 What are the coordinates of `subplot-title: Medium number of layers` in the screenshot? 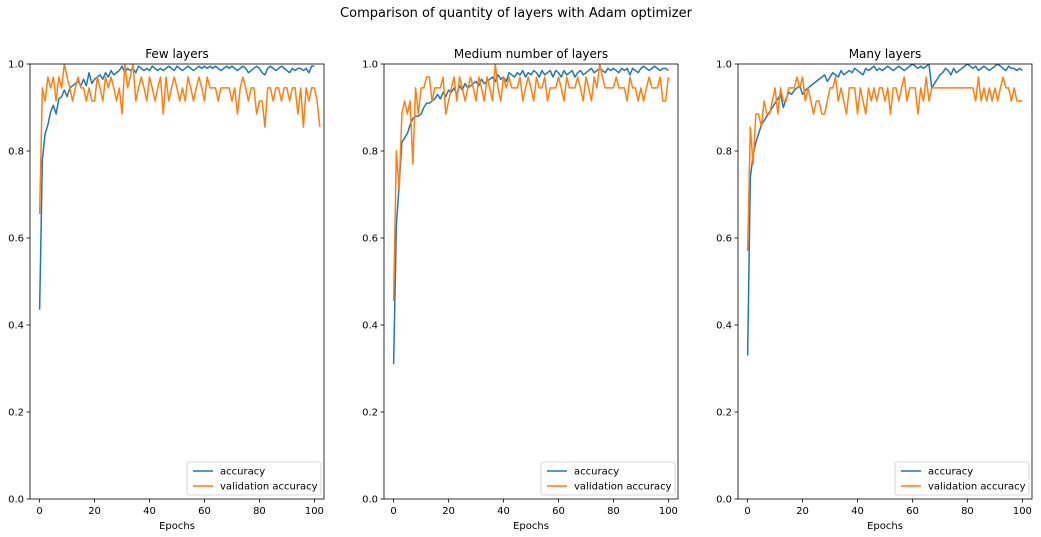 It's located at (531, 54).